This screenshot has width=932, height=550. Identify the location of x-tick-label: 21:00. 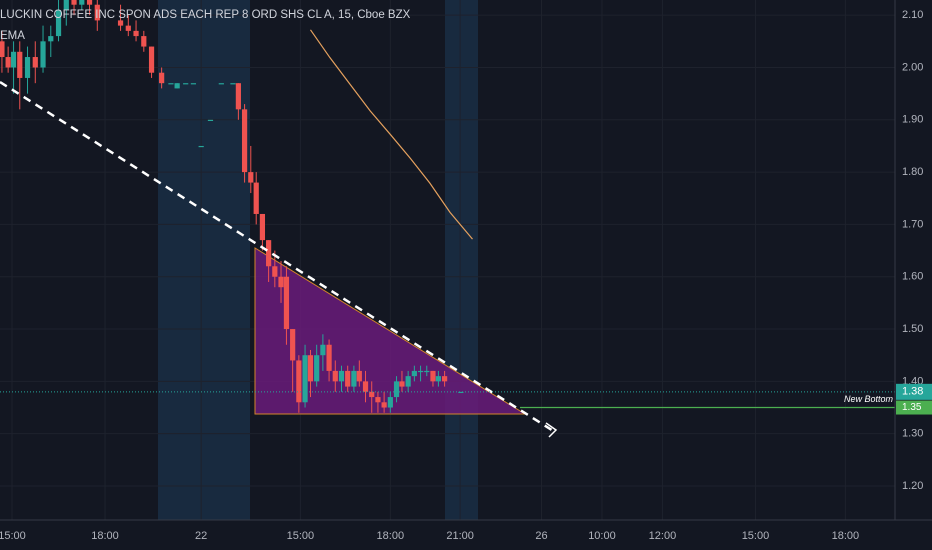
(460, 536).